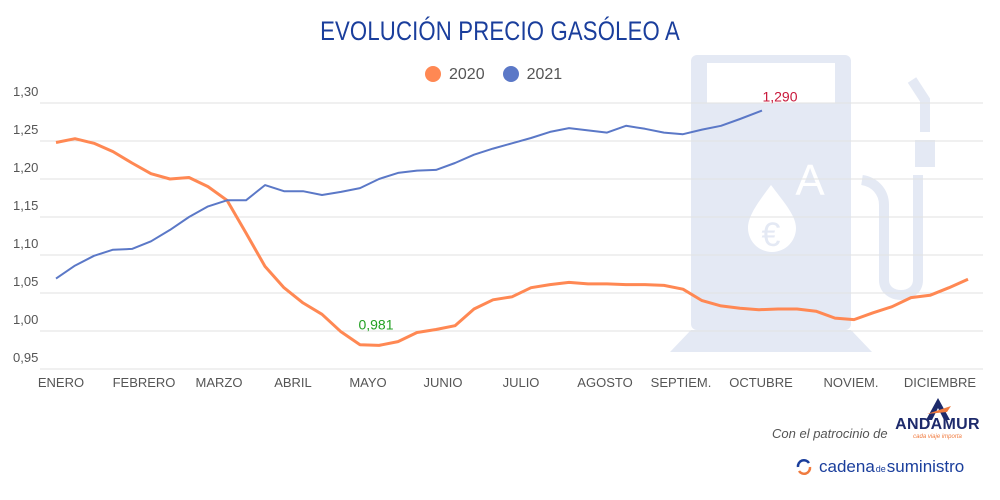  Describe the element at coordinates (925, 466) in the screenshot. I see `logo-text: suministro` at that location.